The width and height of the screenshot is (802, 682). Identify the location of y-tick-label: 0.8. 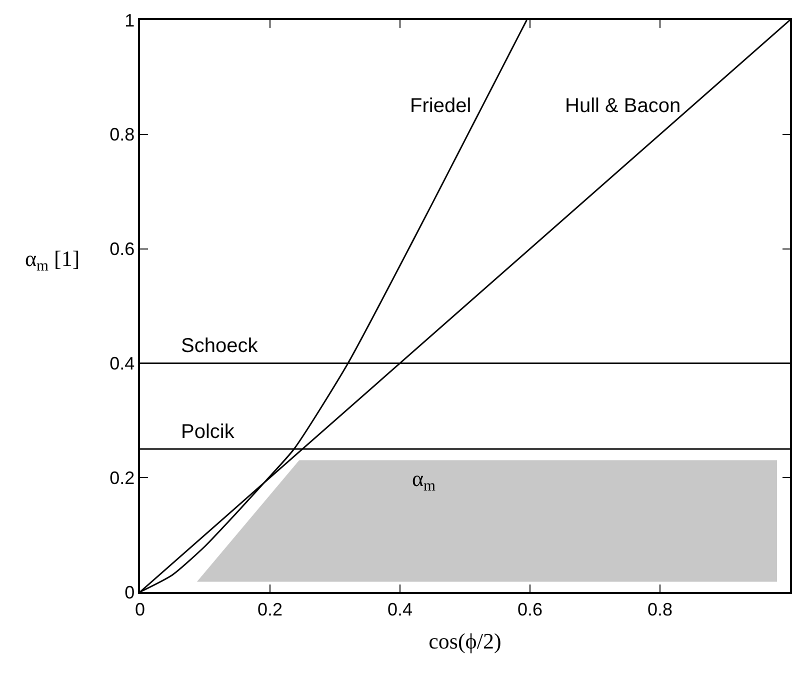
(122, 134).